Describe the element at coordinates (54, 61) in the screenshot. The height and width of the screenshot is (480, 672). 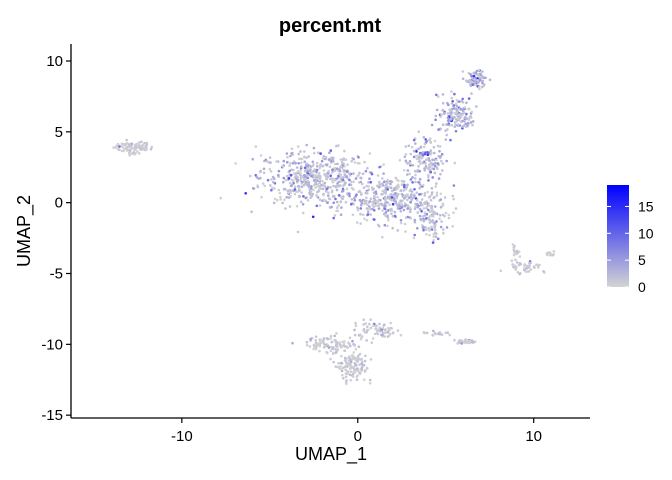
I see `y-tick-label: 10` at that location.